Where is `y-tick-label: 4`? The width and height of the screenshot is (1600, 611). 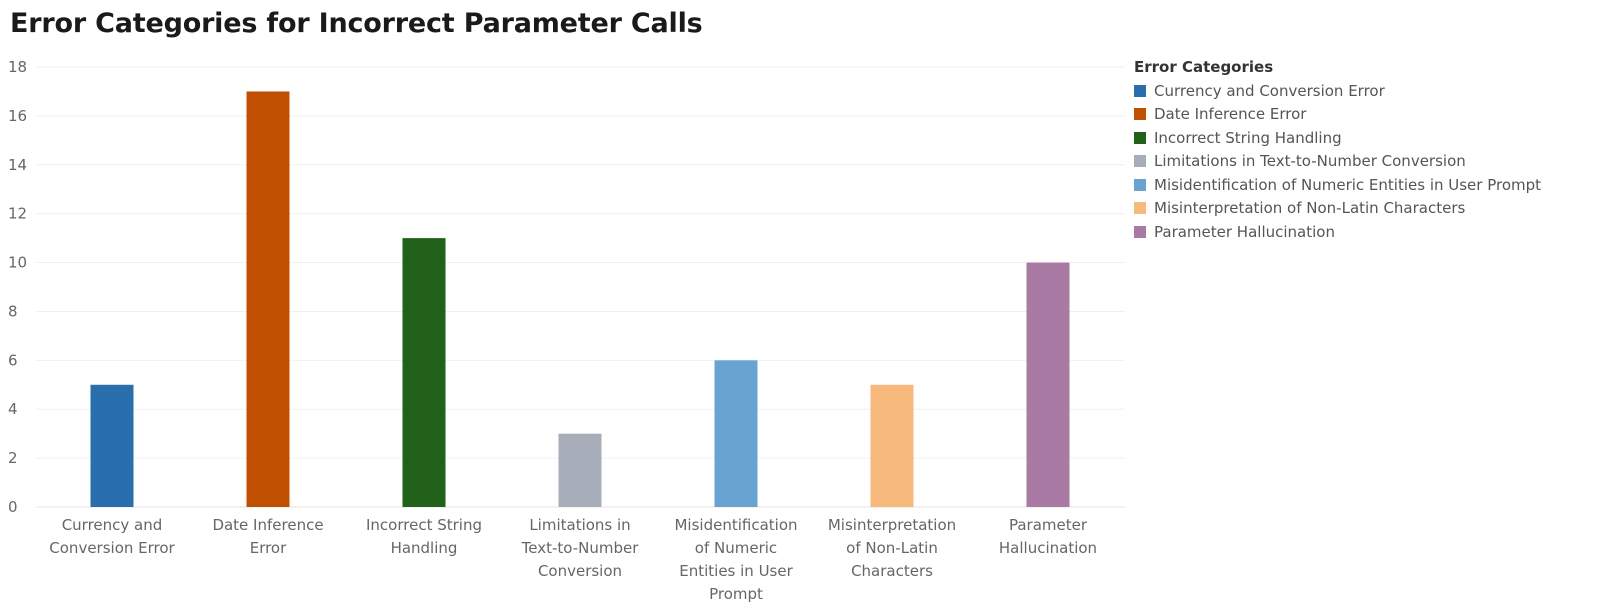
y-tick-label: 4 is located at coordinates (13, 409).